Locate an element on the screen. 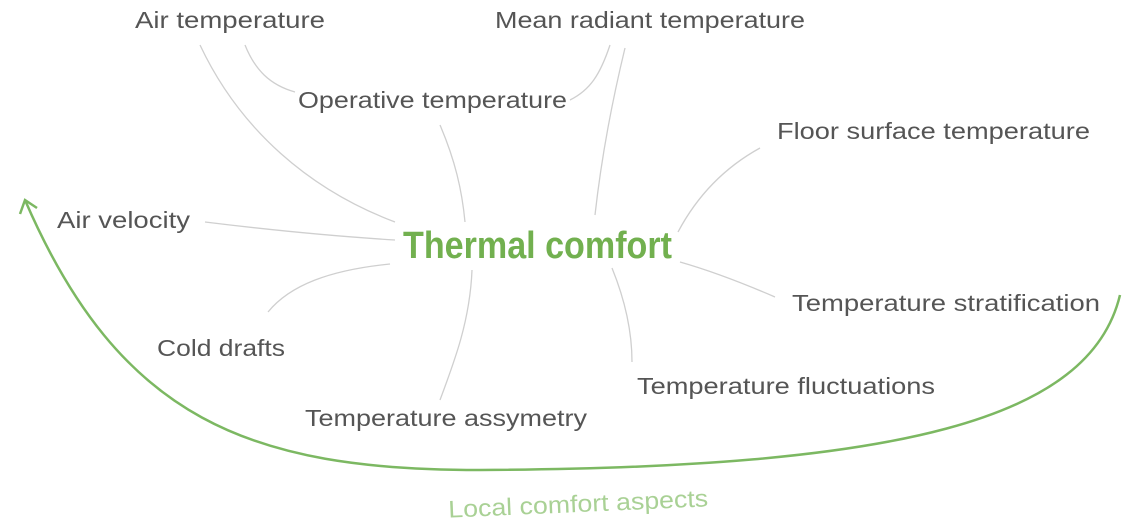 Image resolution: width=1122 pixels, height=519 pixels. node-label: Mean radiant temperature is located at coordinates (650, 20).